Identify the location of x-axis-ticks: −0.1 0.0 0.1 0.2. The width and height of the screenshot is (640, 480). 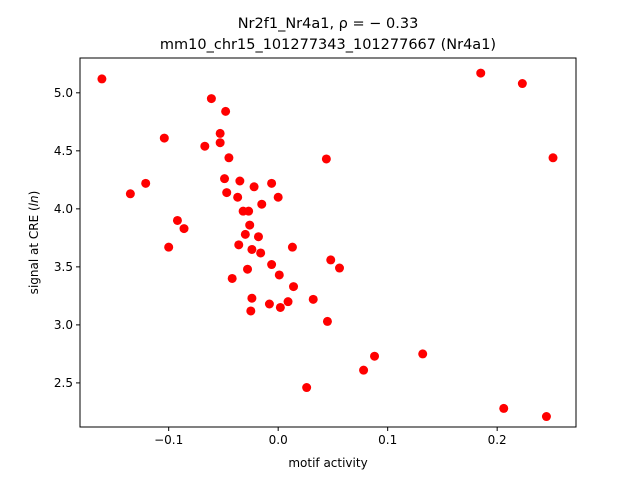
(330, 437).